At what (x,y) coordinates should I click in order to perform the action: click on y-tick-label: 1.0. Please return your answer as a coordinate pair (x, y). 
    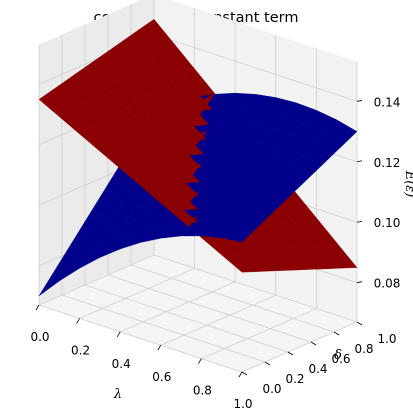
    Looking at the image, I should click on (386, 339).